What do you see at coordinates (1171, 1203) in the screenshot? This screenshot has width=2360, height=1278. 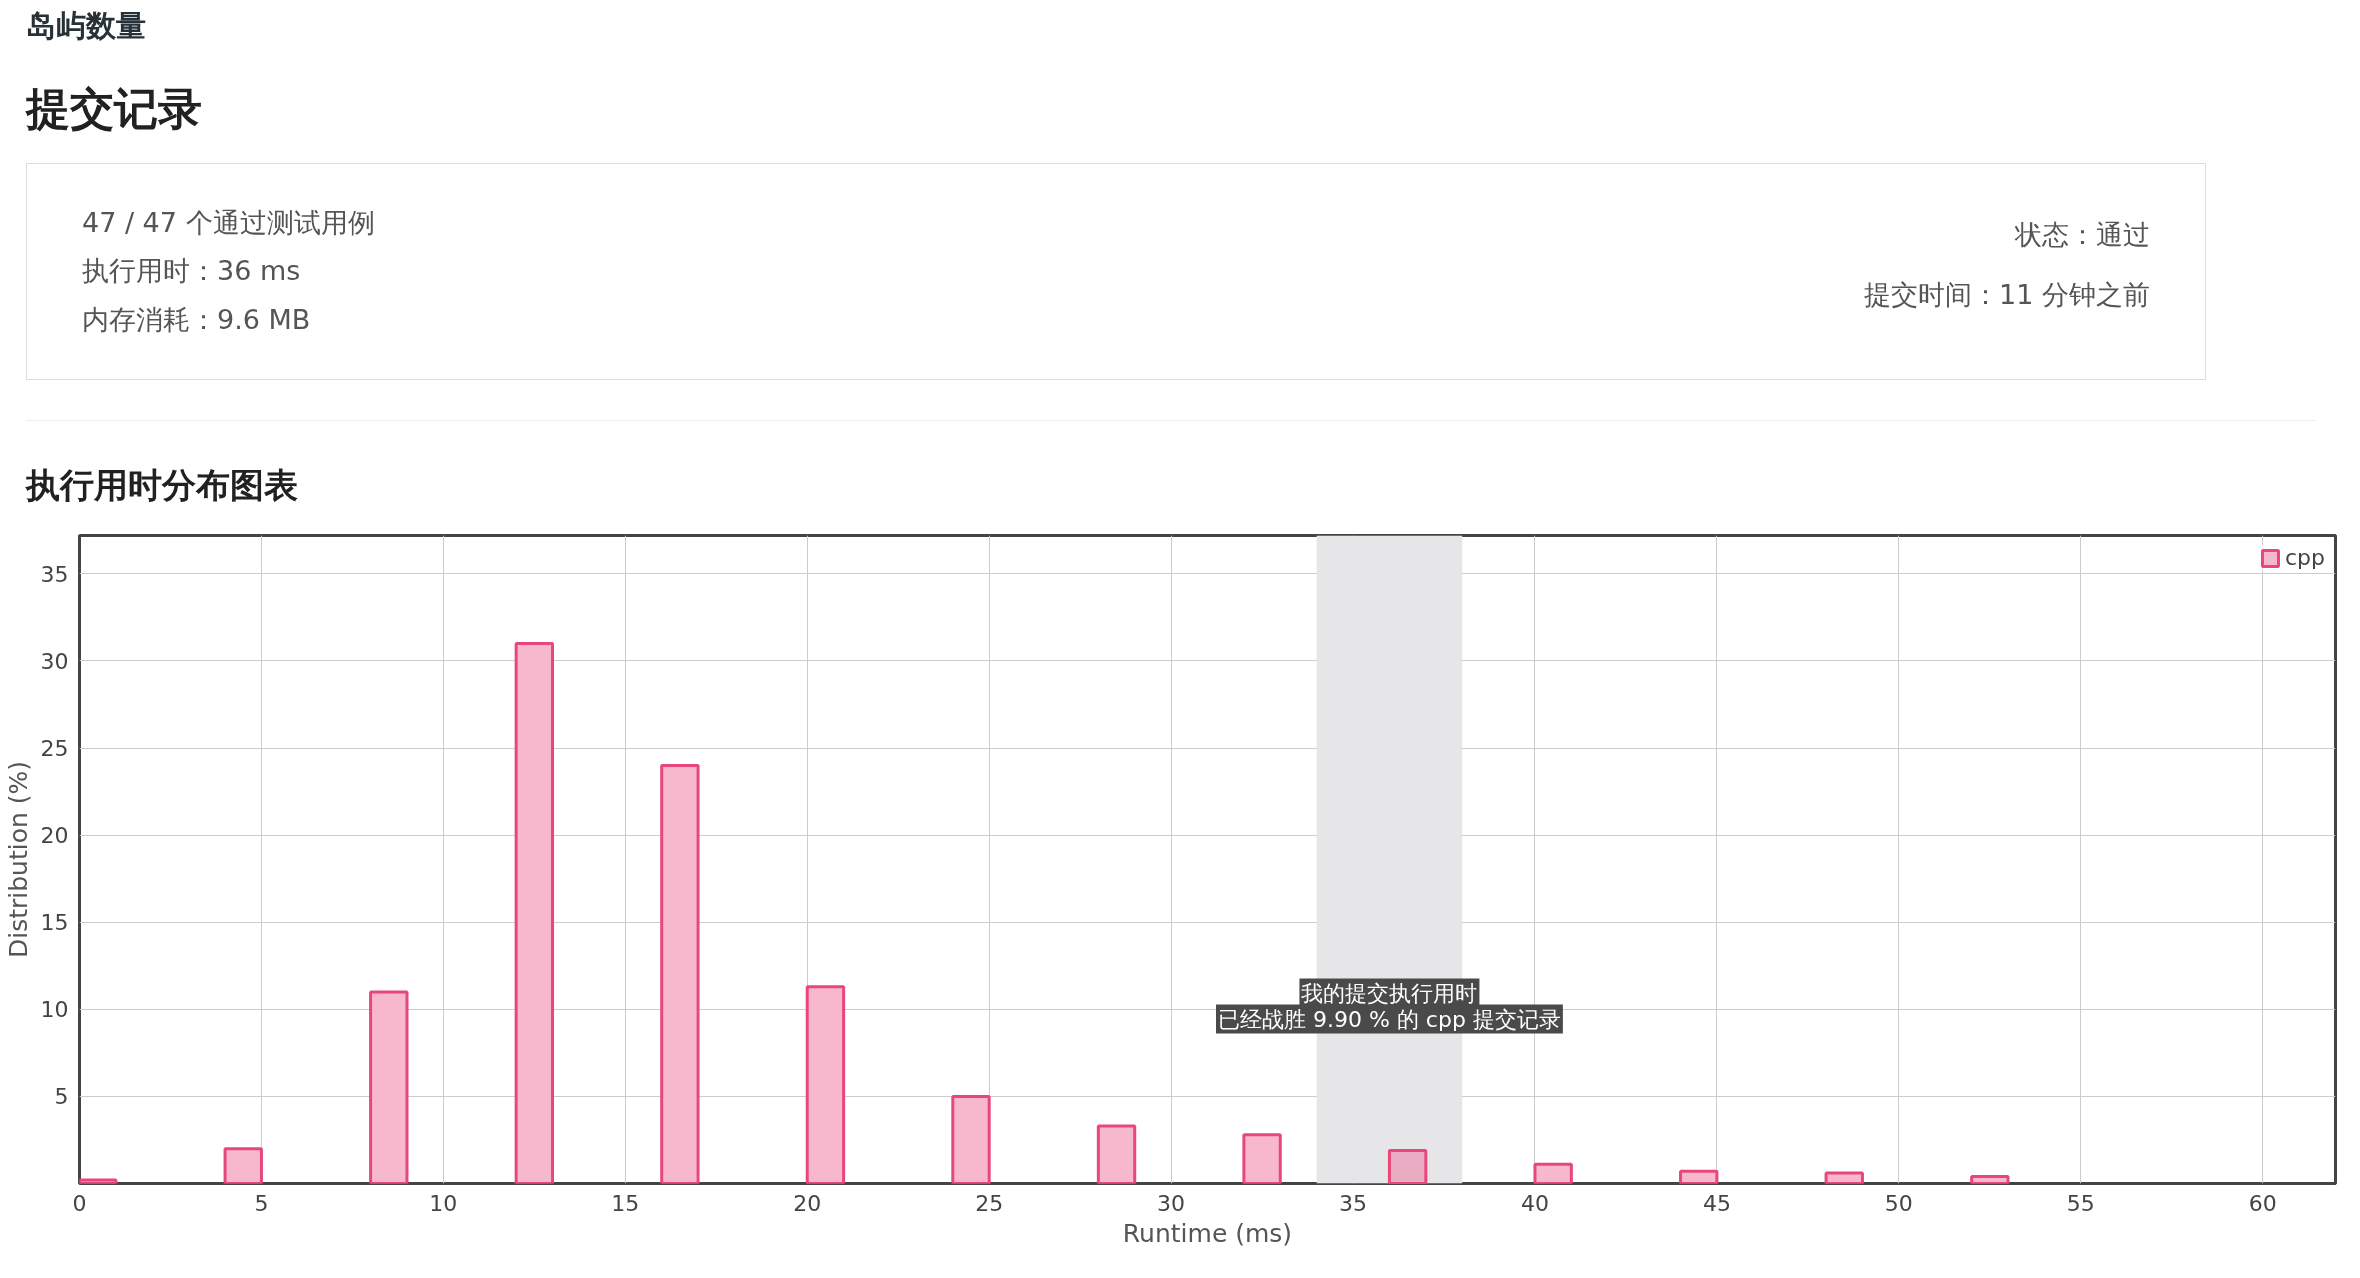 I see `x-tick-label: 30` at bounding box center [1171, 1203].